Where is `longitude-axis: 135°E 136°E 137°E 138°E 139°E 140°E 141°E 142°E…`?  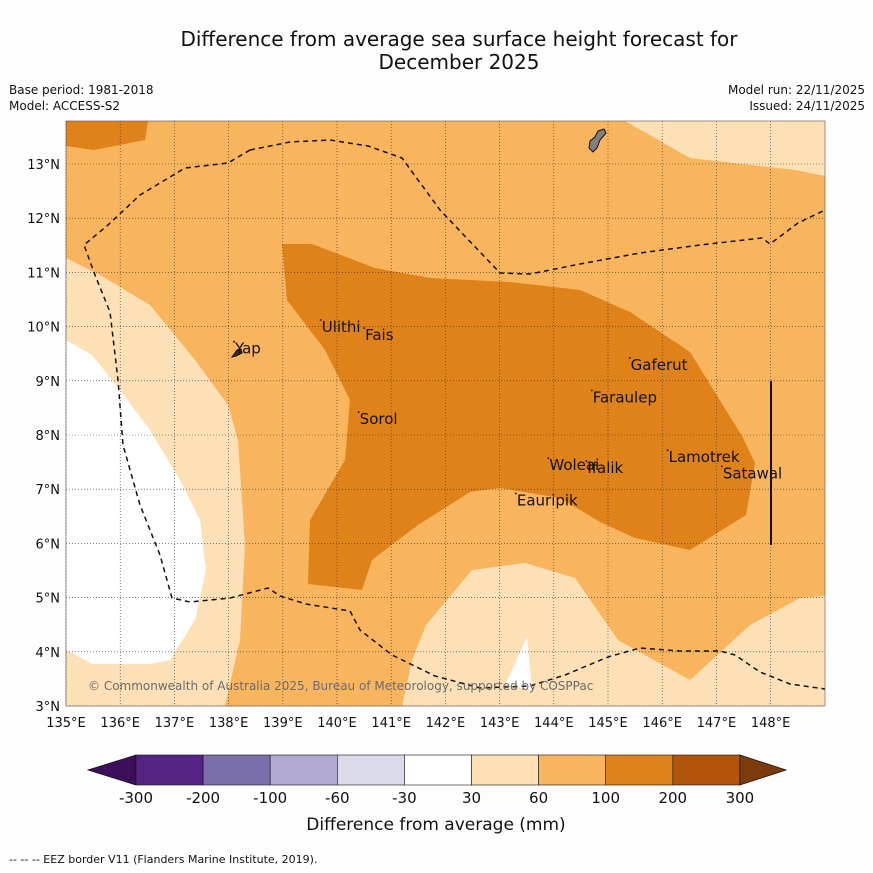
longitude-axis: 135°E 136°E 137°E 138°E 139°E 140°E 141°E 142°E… is located at coordinates (418, 723).